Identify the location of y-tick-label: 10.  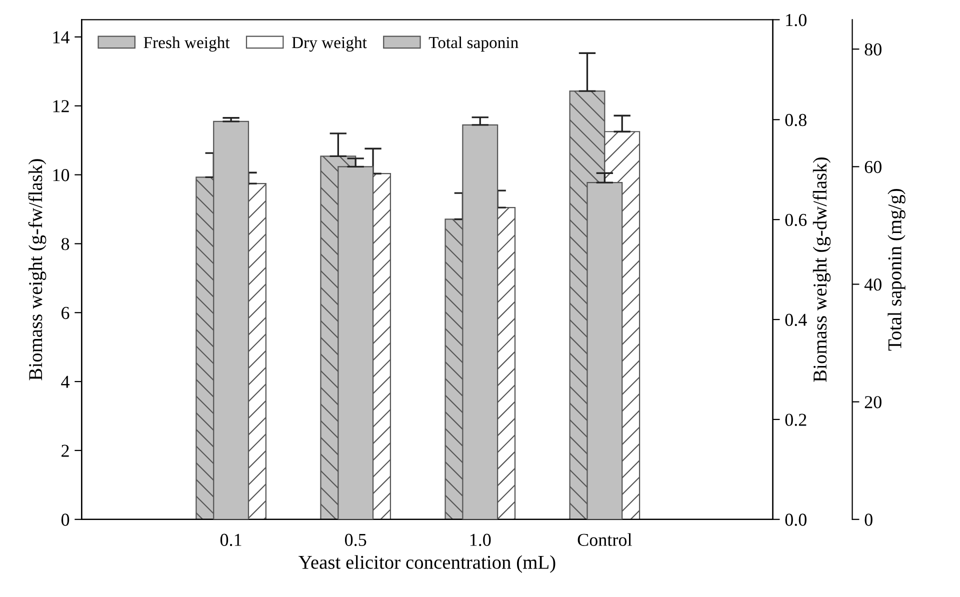
(61, 175).